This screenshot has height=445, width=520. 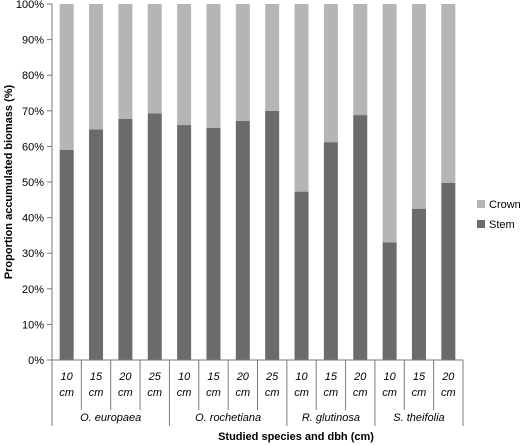 I want to click on y-tick-label: 80%, so click(x=33, y=76).